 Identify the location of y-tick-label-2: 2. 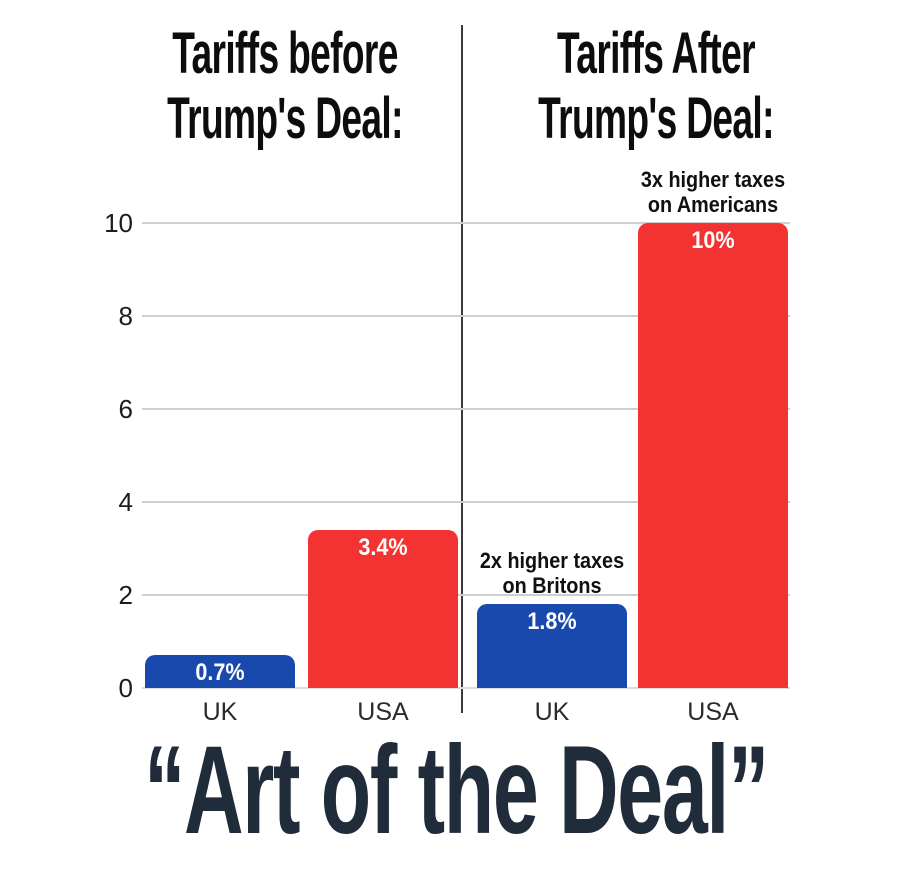
(125, 595).